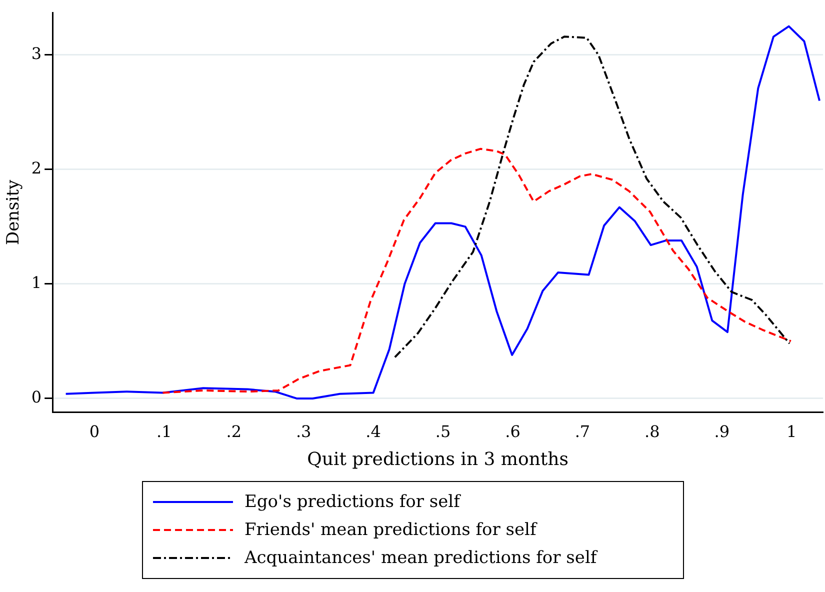 This screenshot has width=825, height=592. I want to click on x-tick-label: .3, so click(304, 431).